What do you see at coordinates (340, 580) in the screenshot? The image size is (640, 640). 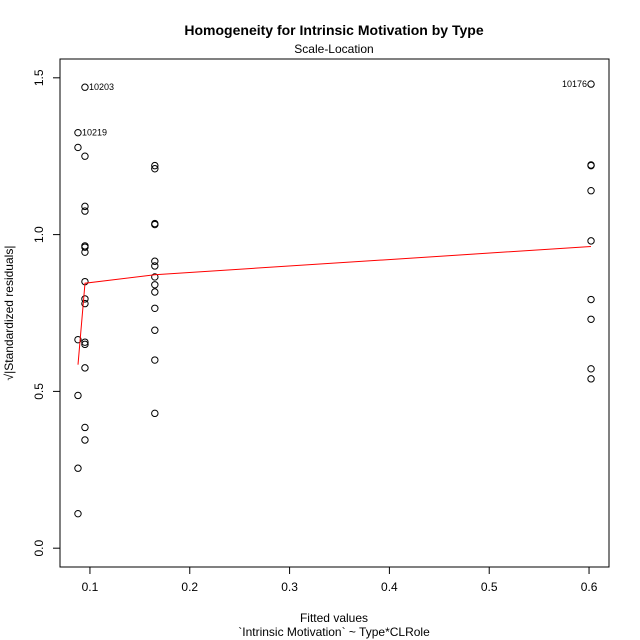 I see `x-axis: 0.1 0.2 0.3 0.4 0.5 0.6` at bounding box center [340, 580].